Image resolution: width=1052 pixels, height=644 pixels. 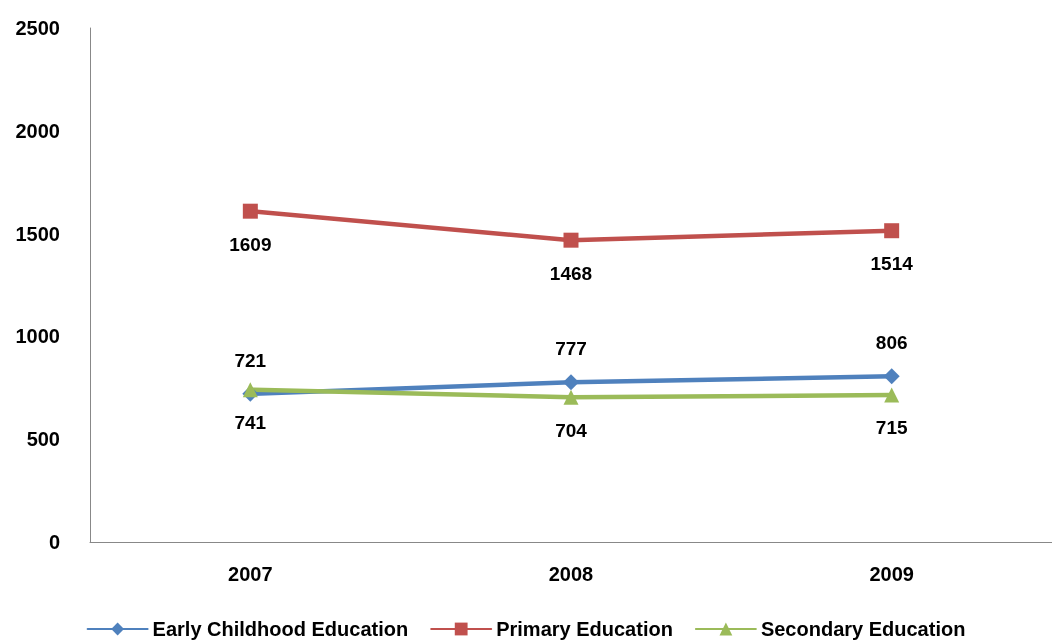 What do you see at coordinates (250, 244) in the screenshot?
I see `data-label: 1609` at bounding box center [250, 244].